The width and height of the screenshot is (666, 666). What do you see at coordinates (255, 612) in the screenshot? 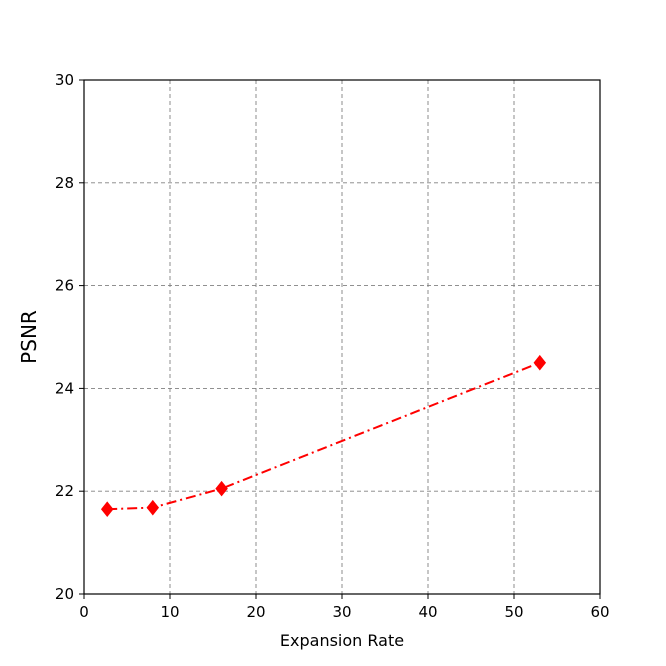
I see `x-tick-label: 20` at bounding box center [255, 612].